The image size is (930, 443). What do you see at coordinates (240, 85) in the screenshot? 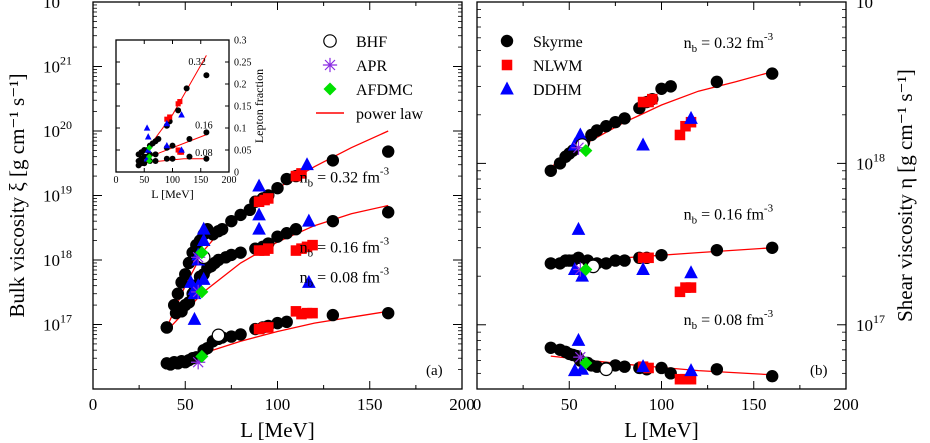
I see `y-tick-label: 0.2` at bounding box center [240, 85].